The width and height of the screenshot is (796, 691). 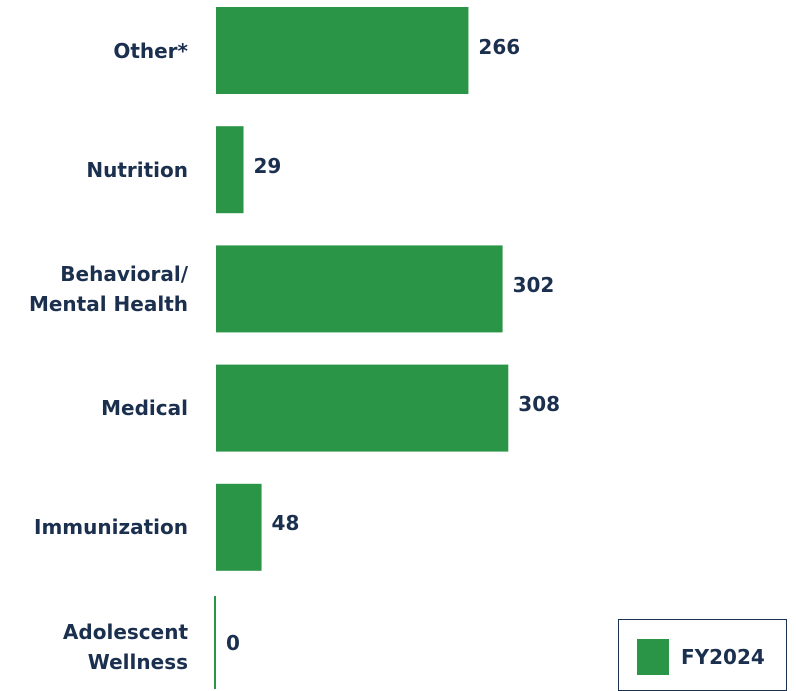 What do you see at coordinates (144, 408) in the screenshot?
I see `y-tick-label: Medical` at bounding box center [144, 408].